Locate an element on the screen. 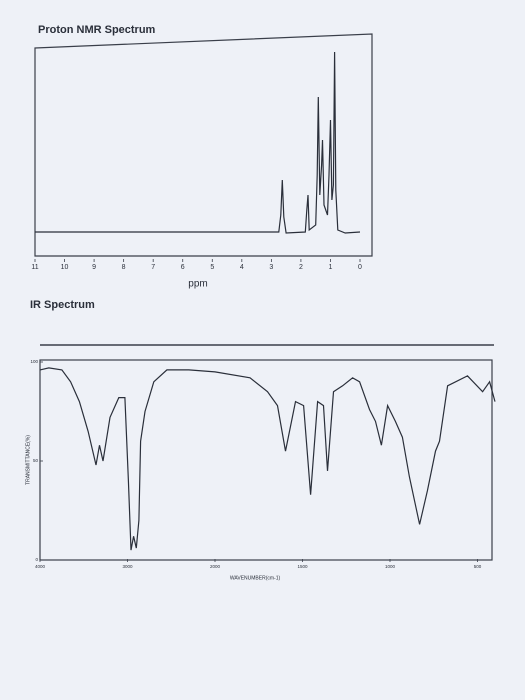 The height and width of the screenshot is (700, 525). x-tick-label: 4000 is located at coordinates (40, 566).